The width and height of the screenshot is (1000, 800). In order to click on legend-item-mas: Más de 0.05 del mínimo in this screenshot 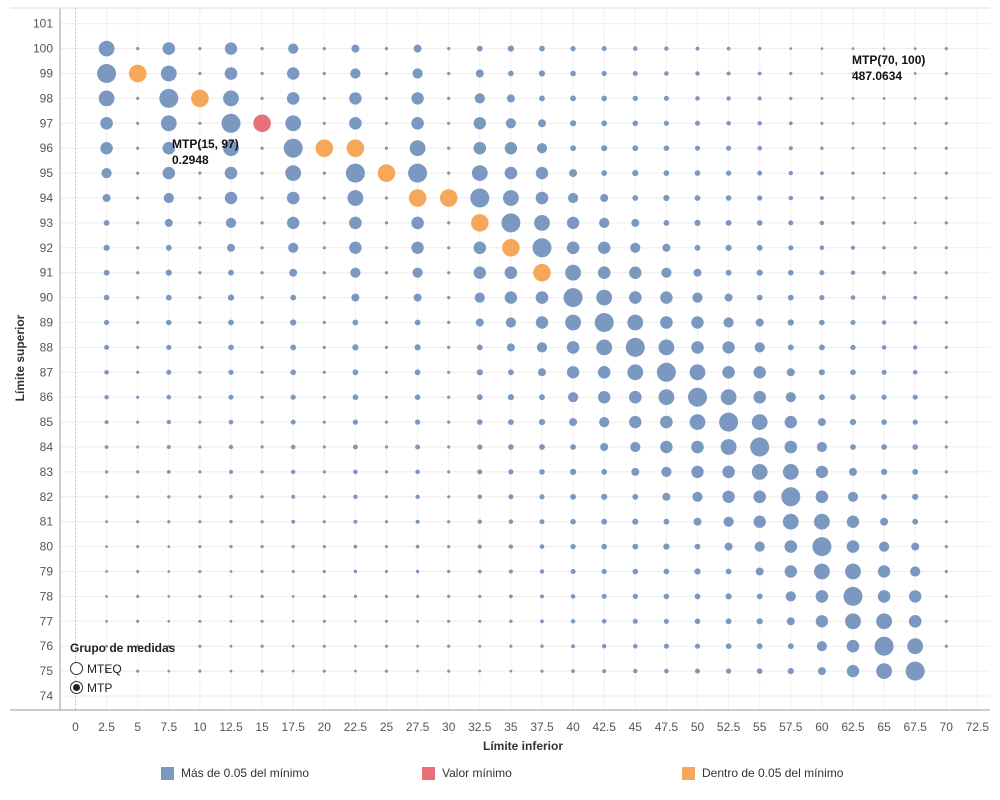, I will do `click(235, 773)`.